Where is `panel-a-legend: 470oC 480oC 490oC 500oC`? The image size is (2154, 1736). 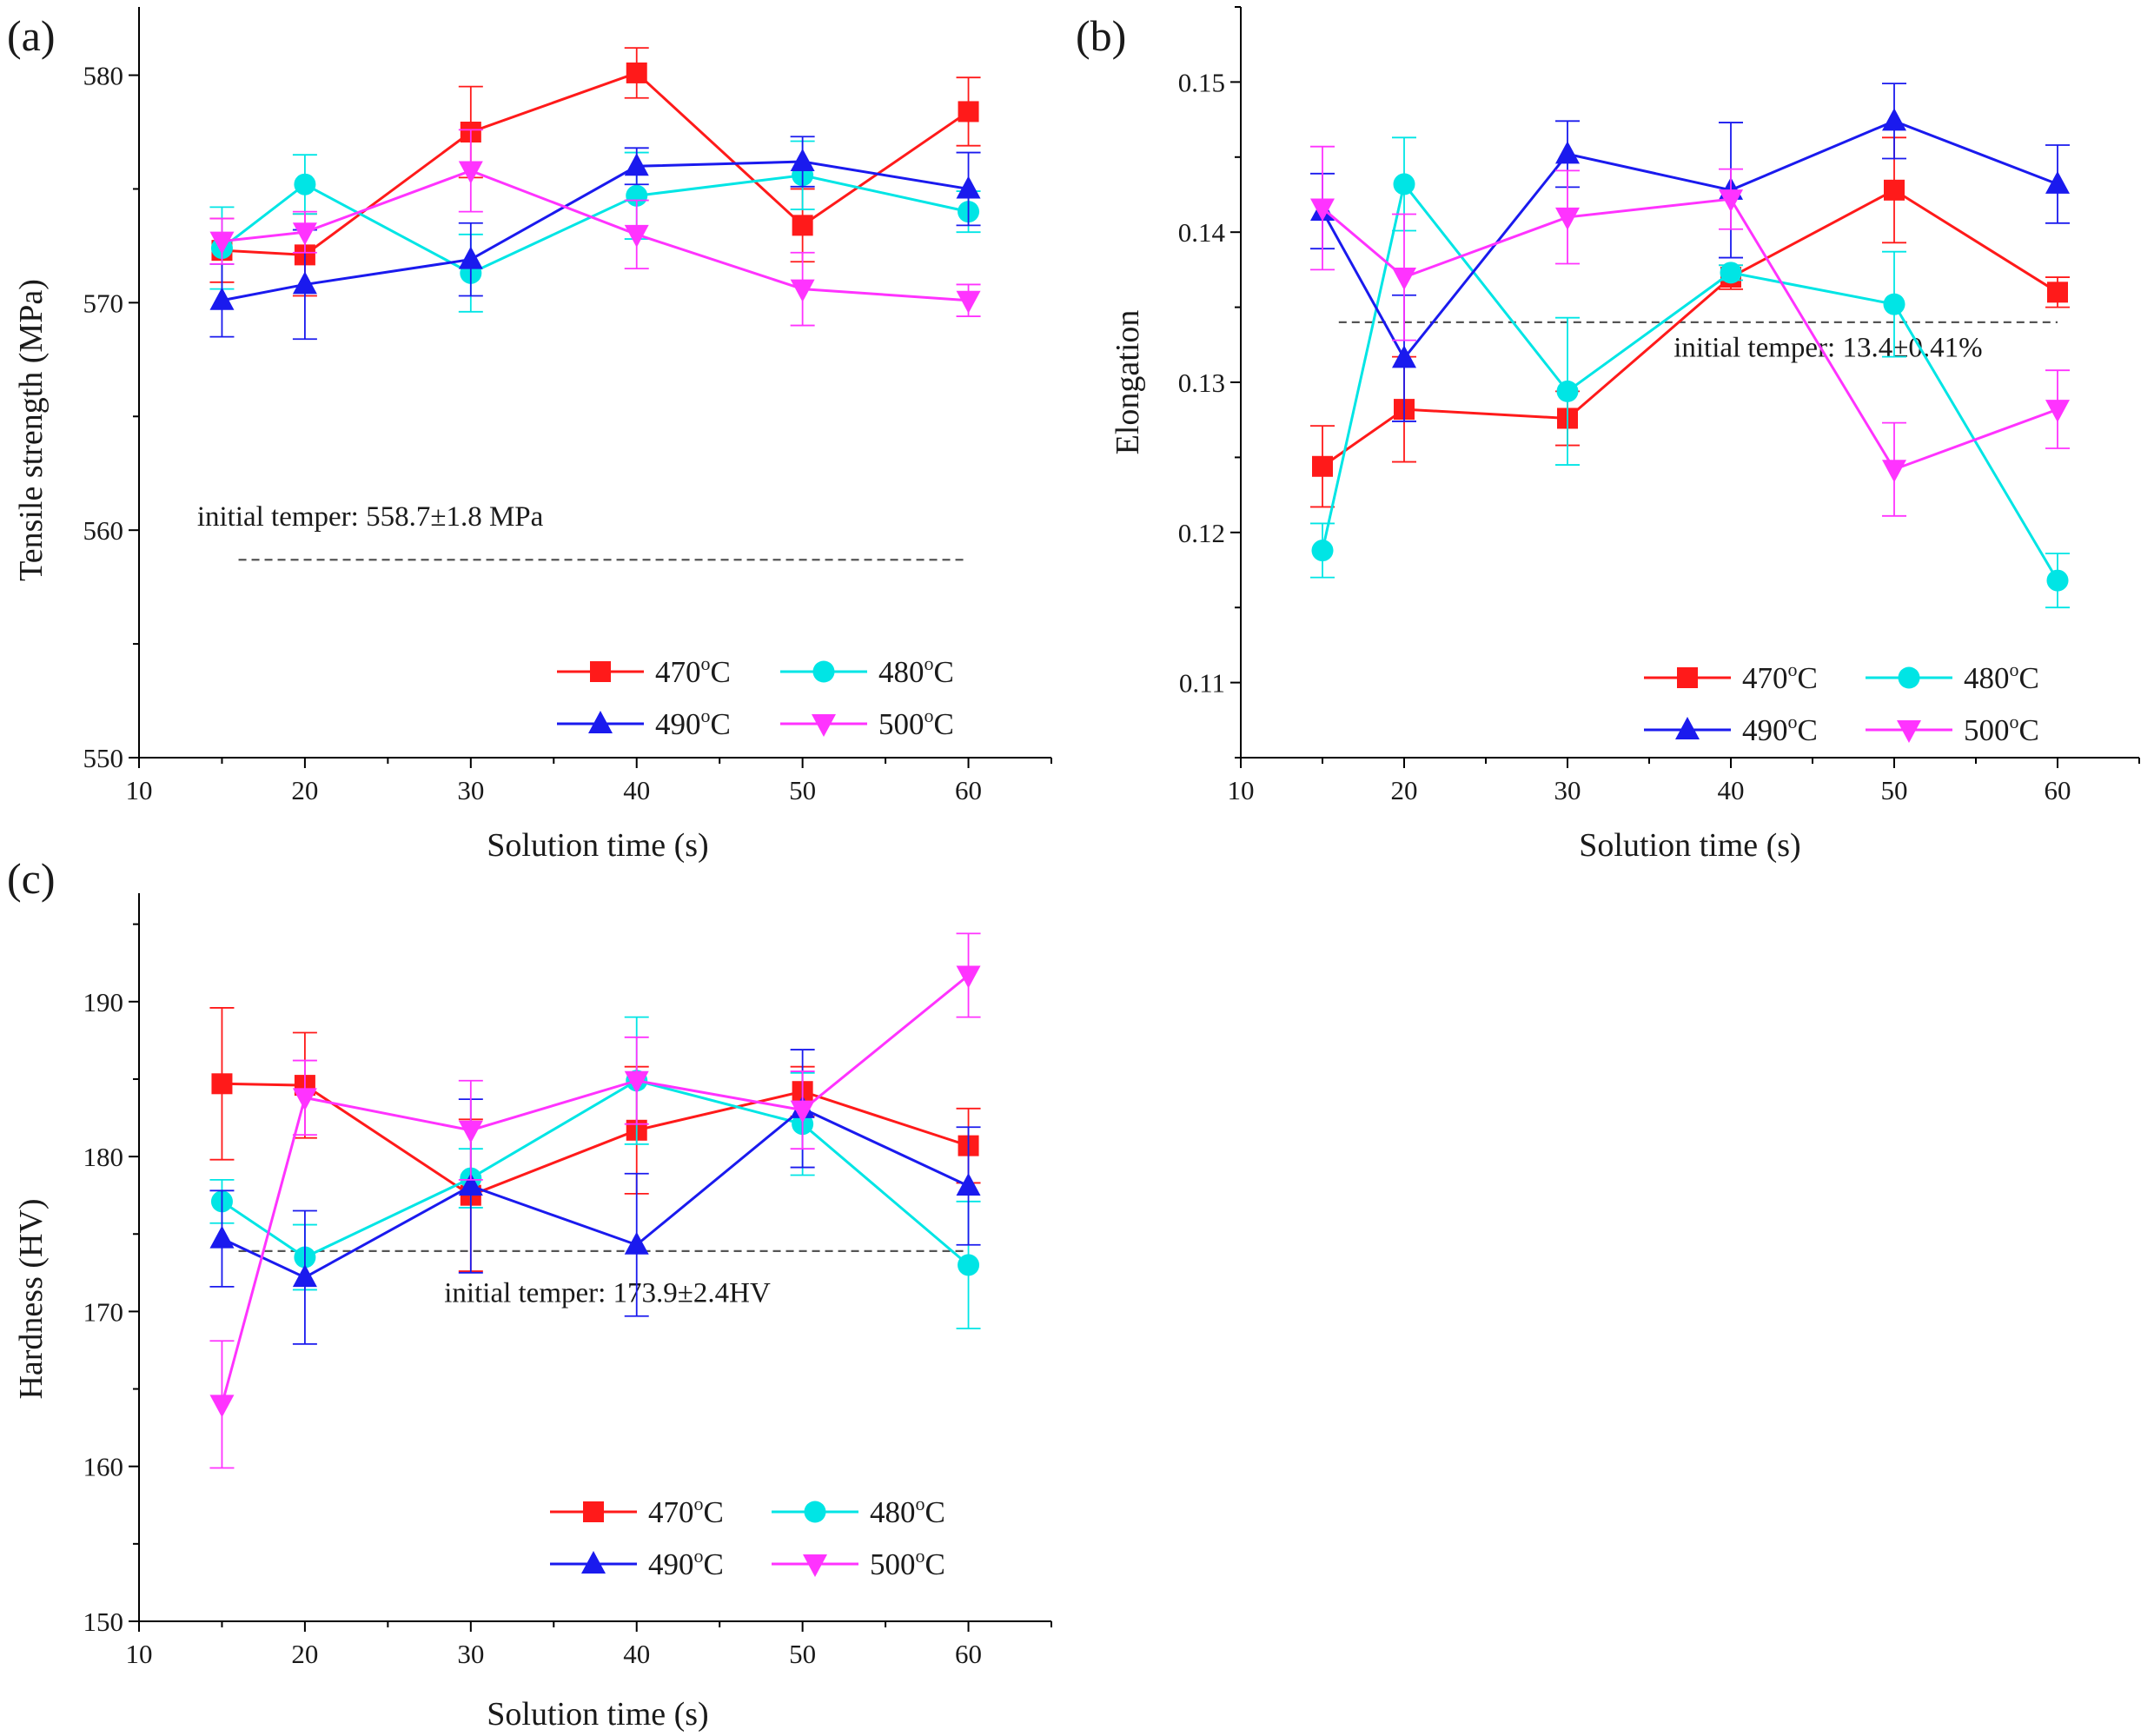 panel-a-legend: 470oC 480oC 490oC 500oC is located at coordinates (755, 697).